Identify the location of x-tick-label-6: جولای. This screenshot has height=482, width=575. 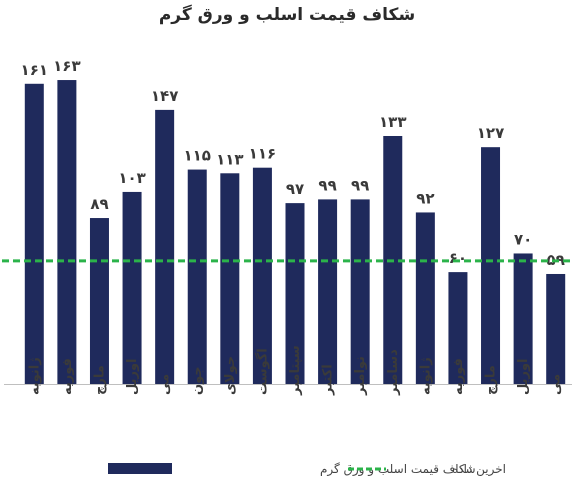
(230, 375).